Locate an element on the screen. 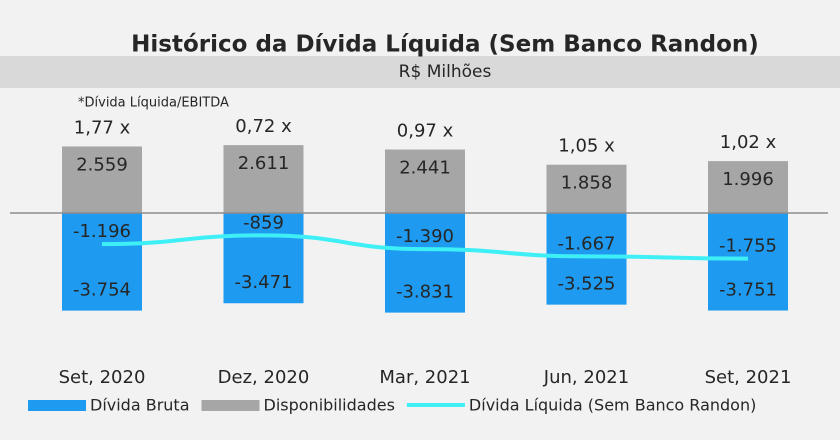  x-tick-label: Dez, 2020 is located at coordinates (264, 377).